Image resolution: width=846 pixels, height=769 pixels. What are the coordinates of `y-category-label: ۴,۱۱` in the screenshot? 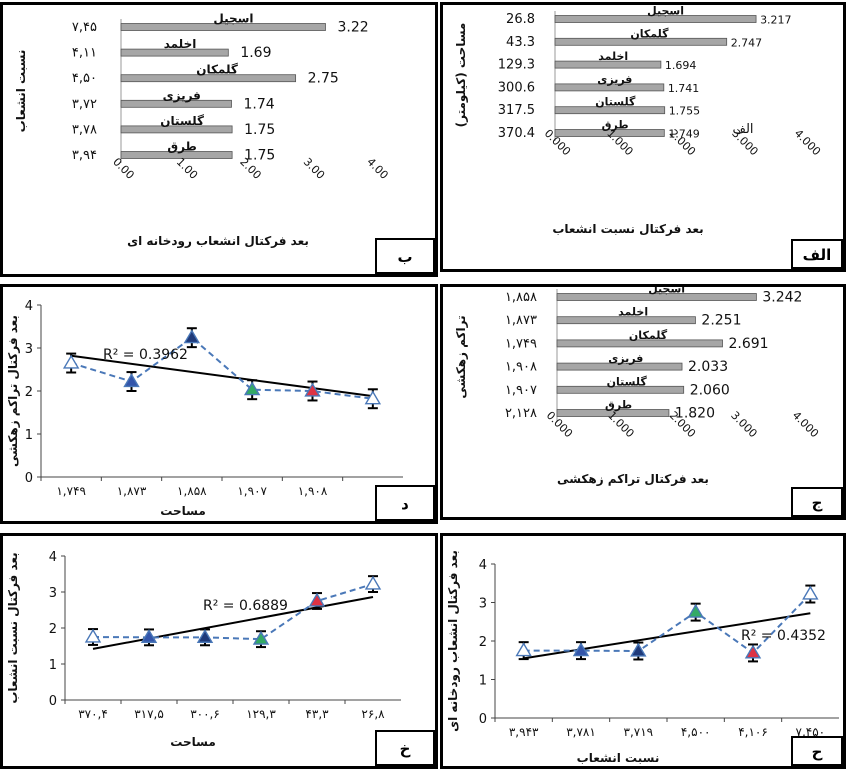 It's located at (84, 53).